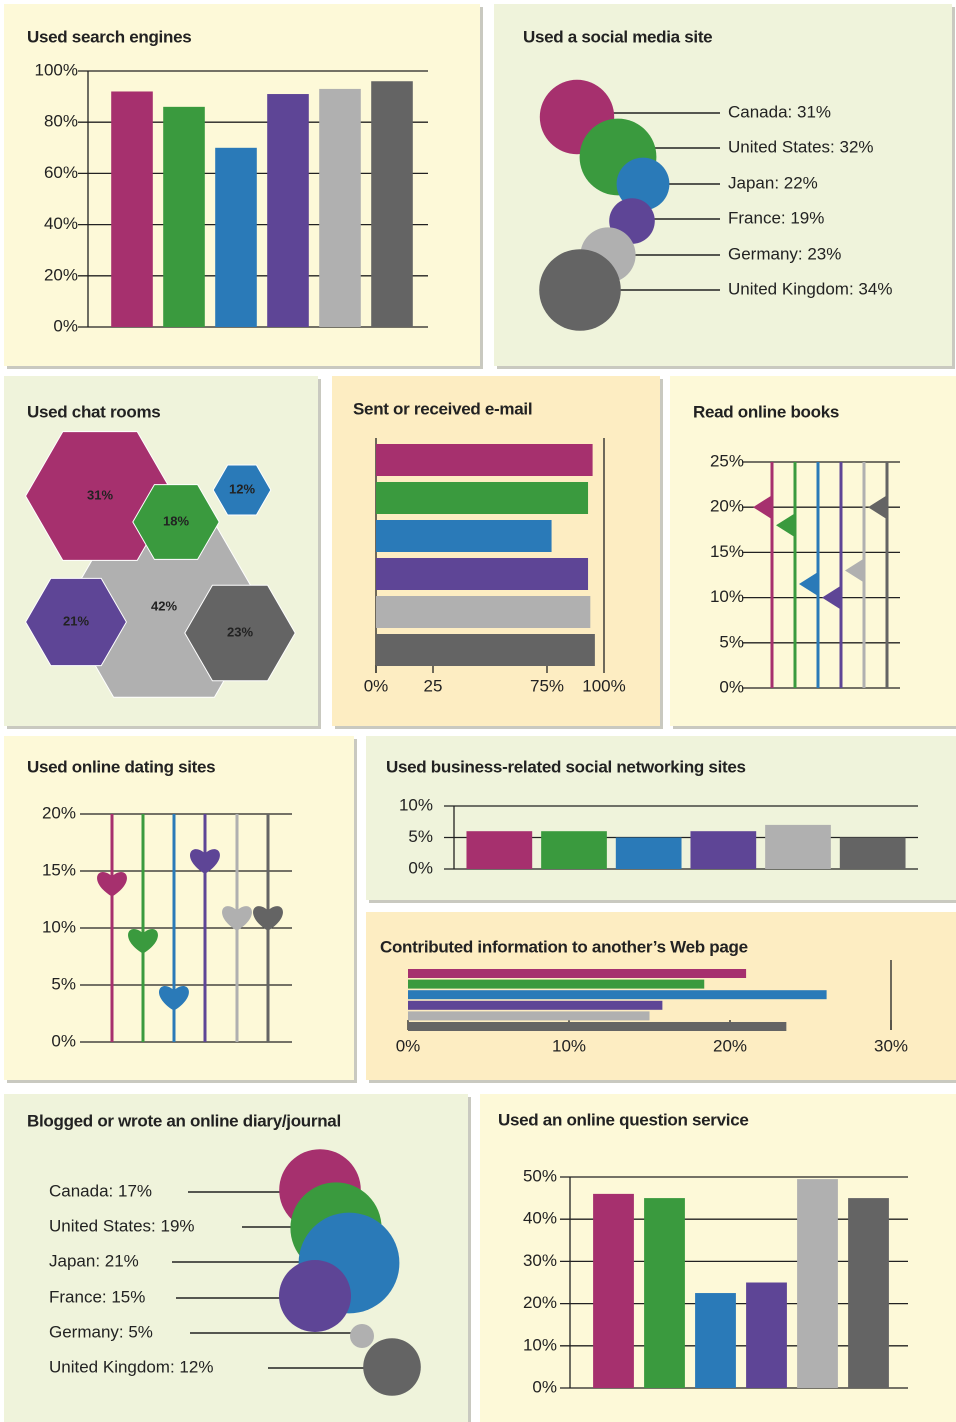 The image size is (956, 1422). I want to click on hexagon-label: 12%, so click(242, 488).